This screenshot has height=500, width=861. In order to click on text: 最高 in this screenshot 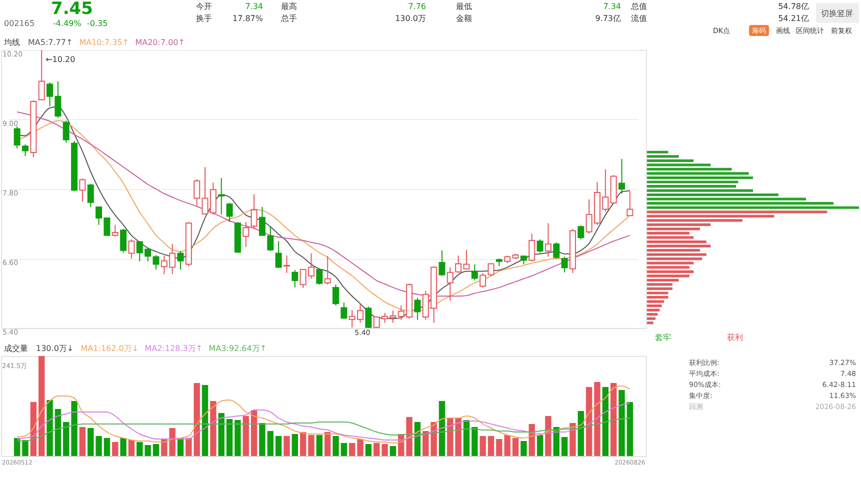, I will do `click(289, 6)`.